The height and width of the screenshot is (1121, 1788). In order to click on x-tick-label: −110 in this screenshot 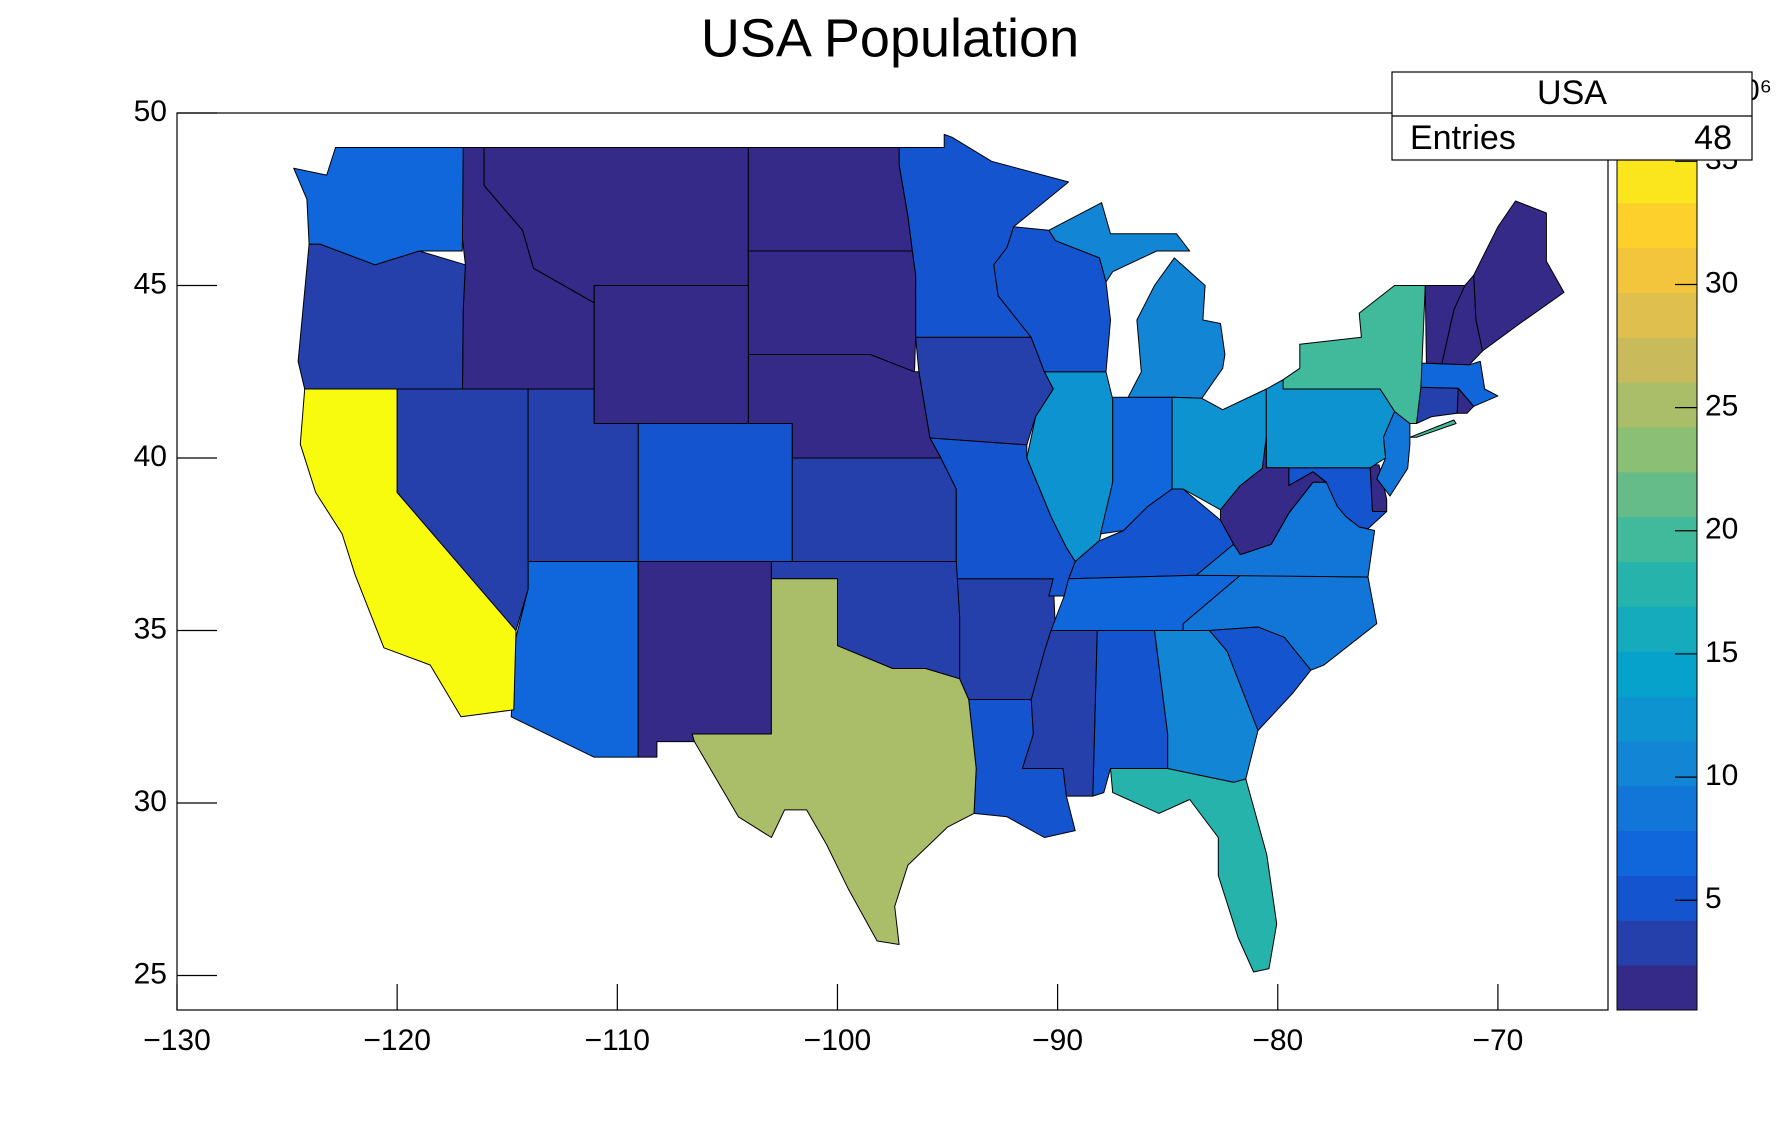, I will do `click(617, 1040)`.